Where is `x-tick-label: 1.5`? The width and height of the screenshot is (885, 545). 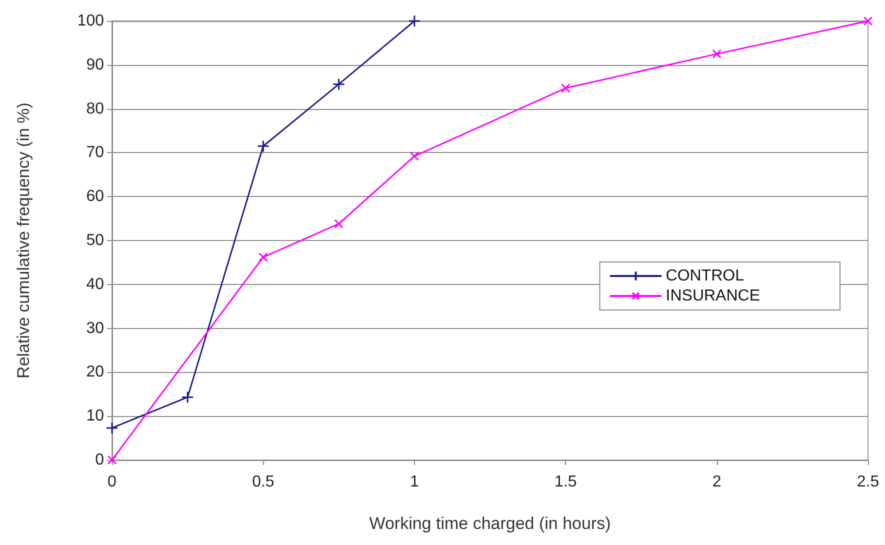
x-tick-label: 1.5 is located at coordinates (565, 482).